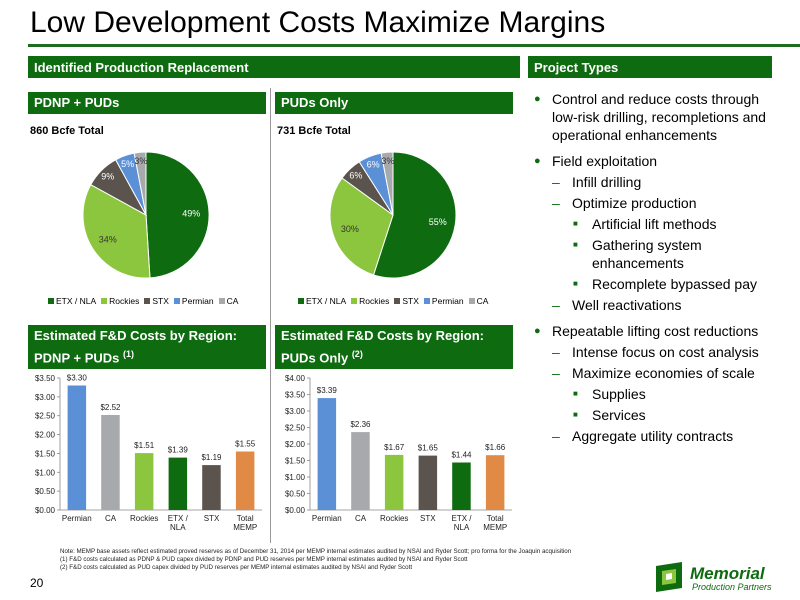  I want to click on pie-label-permian: 6%, so click(373, 165).